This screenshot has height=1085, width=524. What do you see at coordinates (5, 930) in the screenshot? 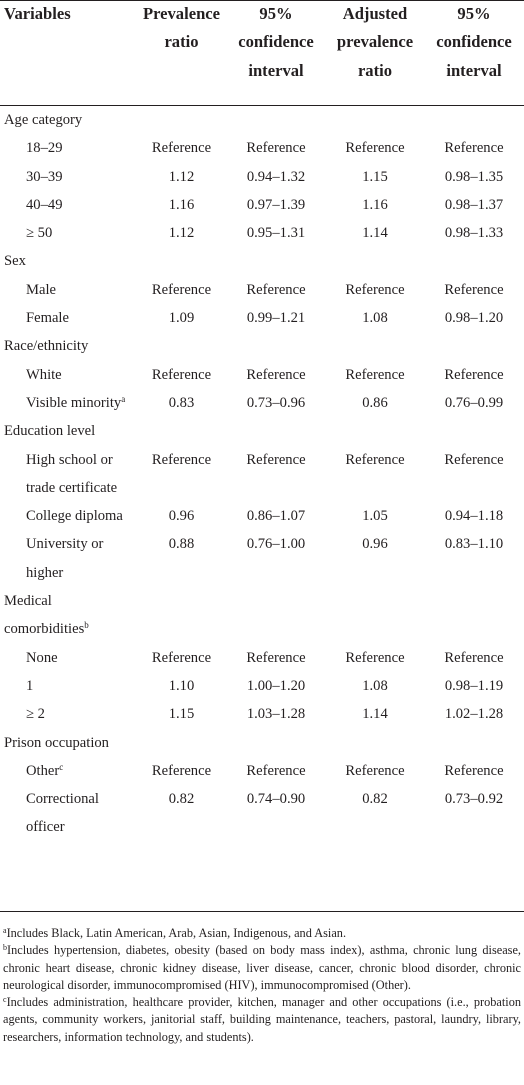
I see `footnote-mark: a` at bounding box center [5, 930].